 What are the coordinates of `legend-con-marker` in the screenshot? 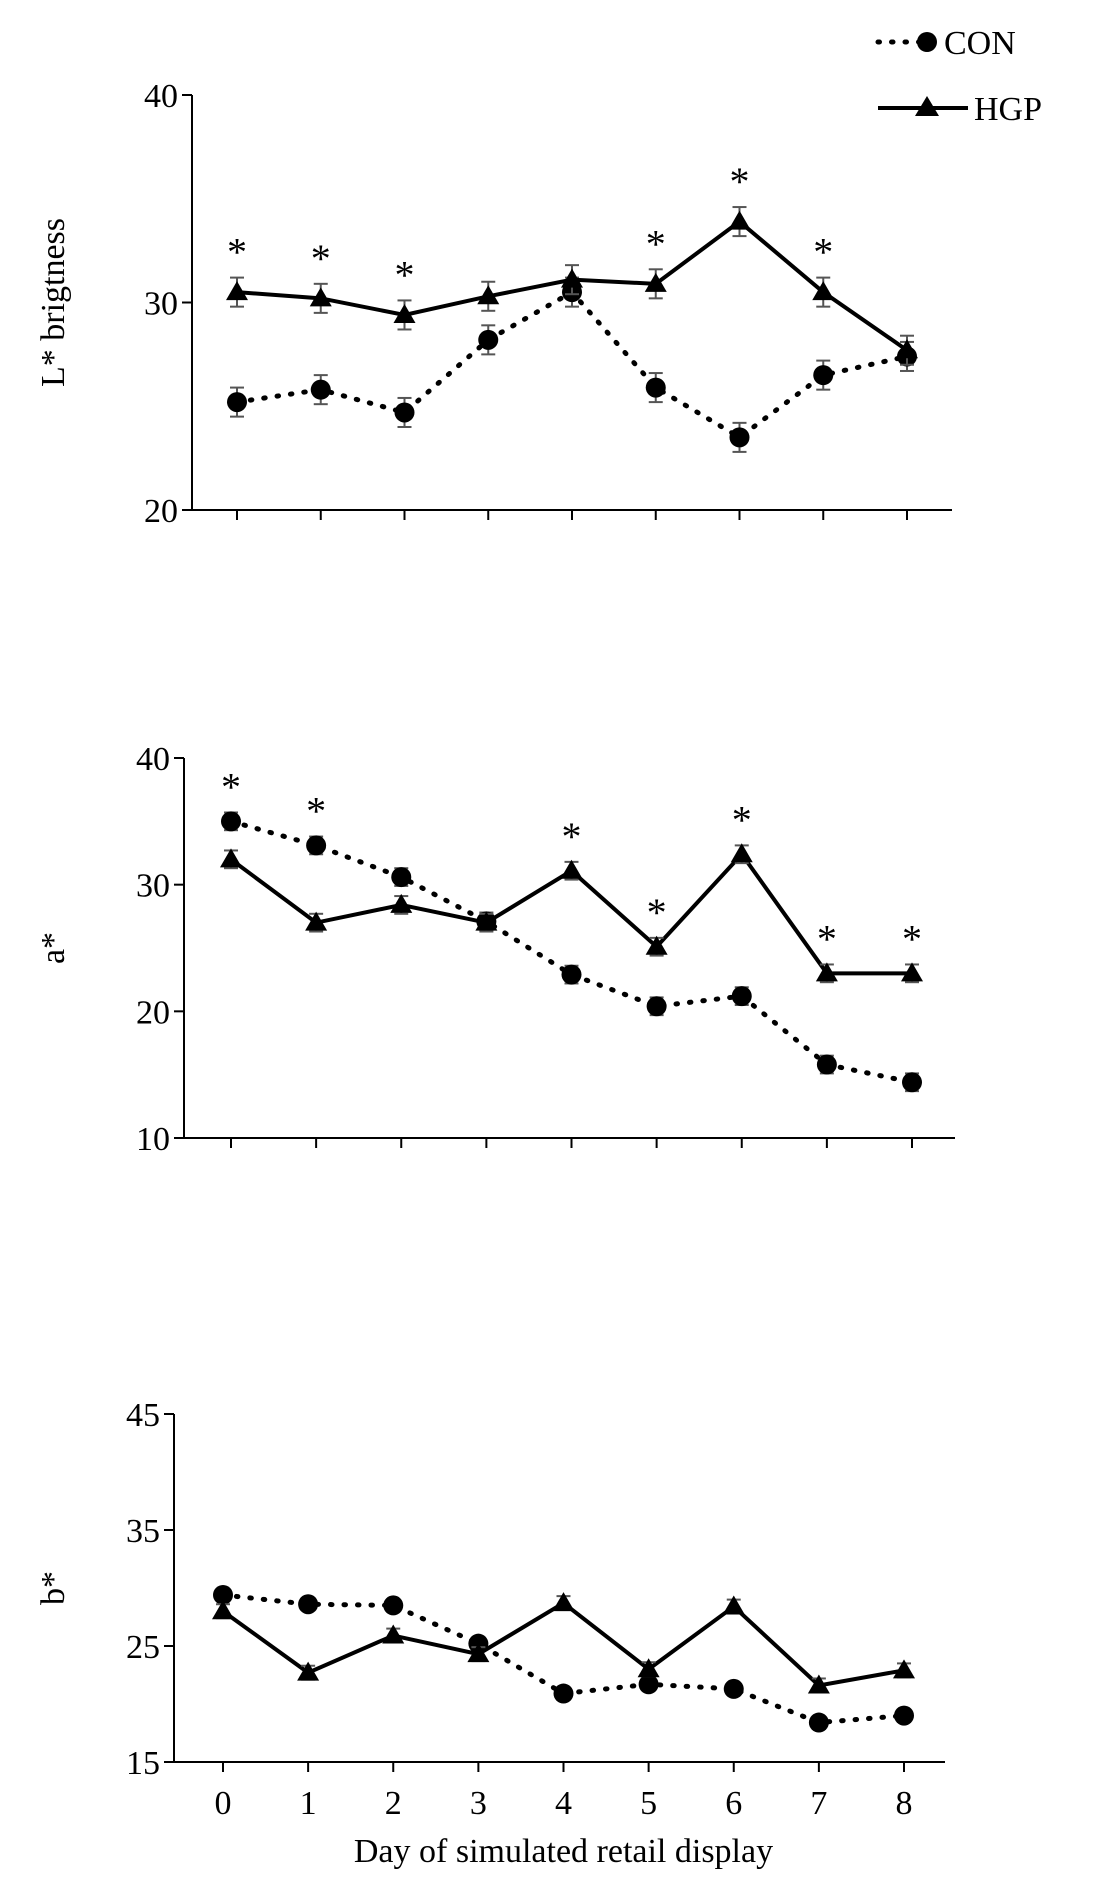 It's located at (927, 42).